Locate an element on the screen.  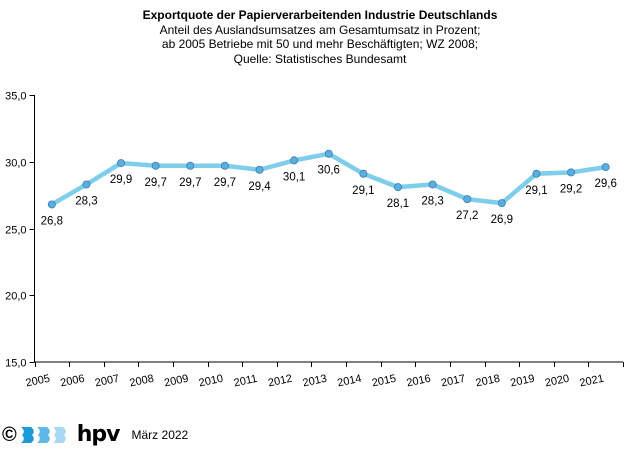
x-tick-label: 2012 is located at coordinates (280, 381).